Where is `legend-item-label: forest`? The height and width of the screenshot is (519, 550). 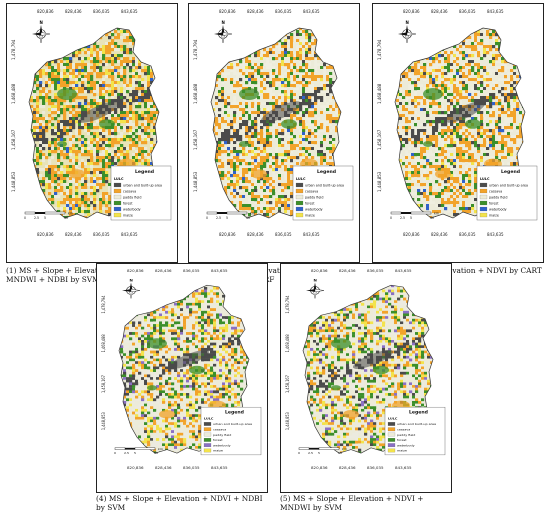
legend-item-label: forest is located at coordinates (494, 203).